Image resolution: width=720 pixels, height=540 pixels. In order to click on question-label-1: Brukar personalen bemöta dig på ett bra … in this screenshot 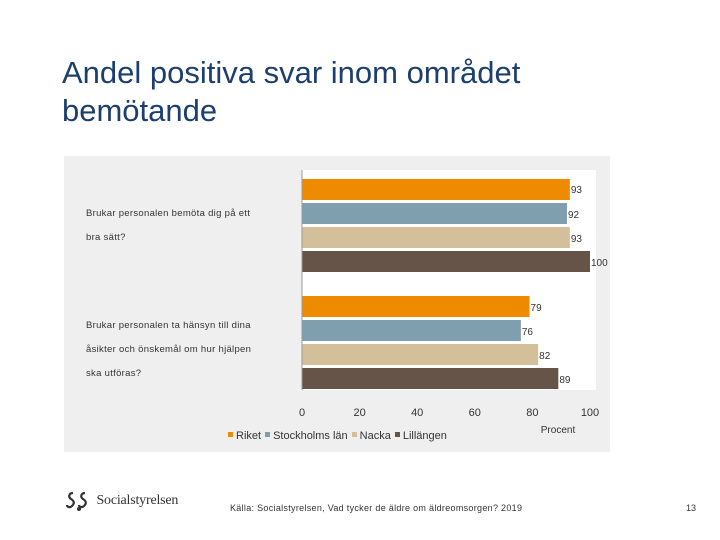, I will do `click(186, 220)`.